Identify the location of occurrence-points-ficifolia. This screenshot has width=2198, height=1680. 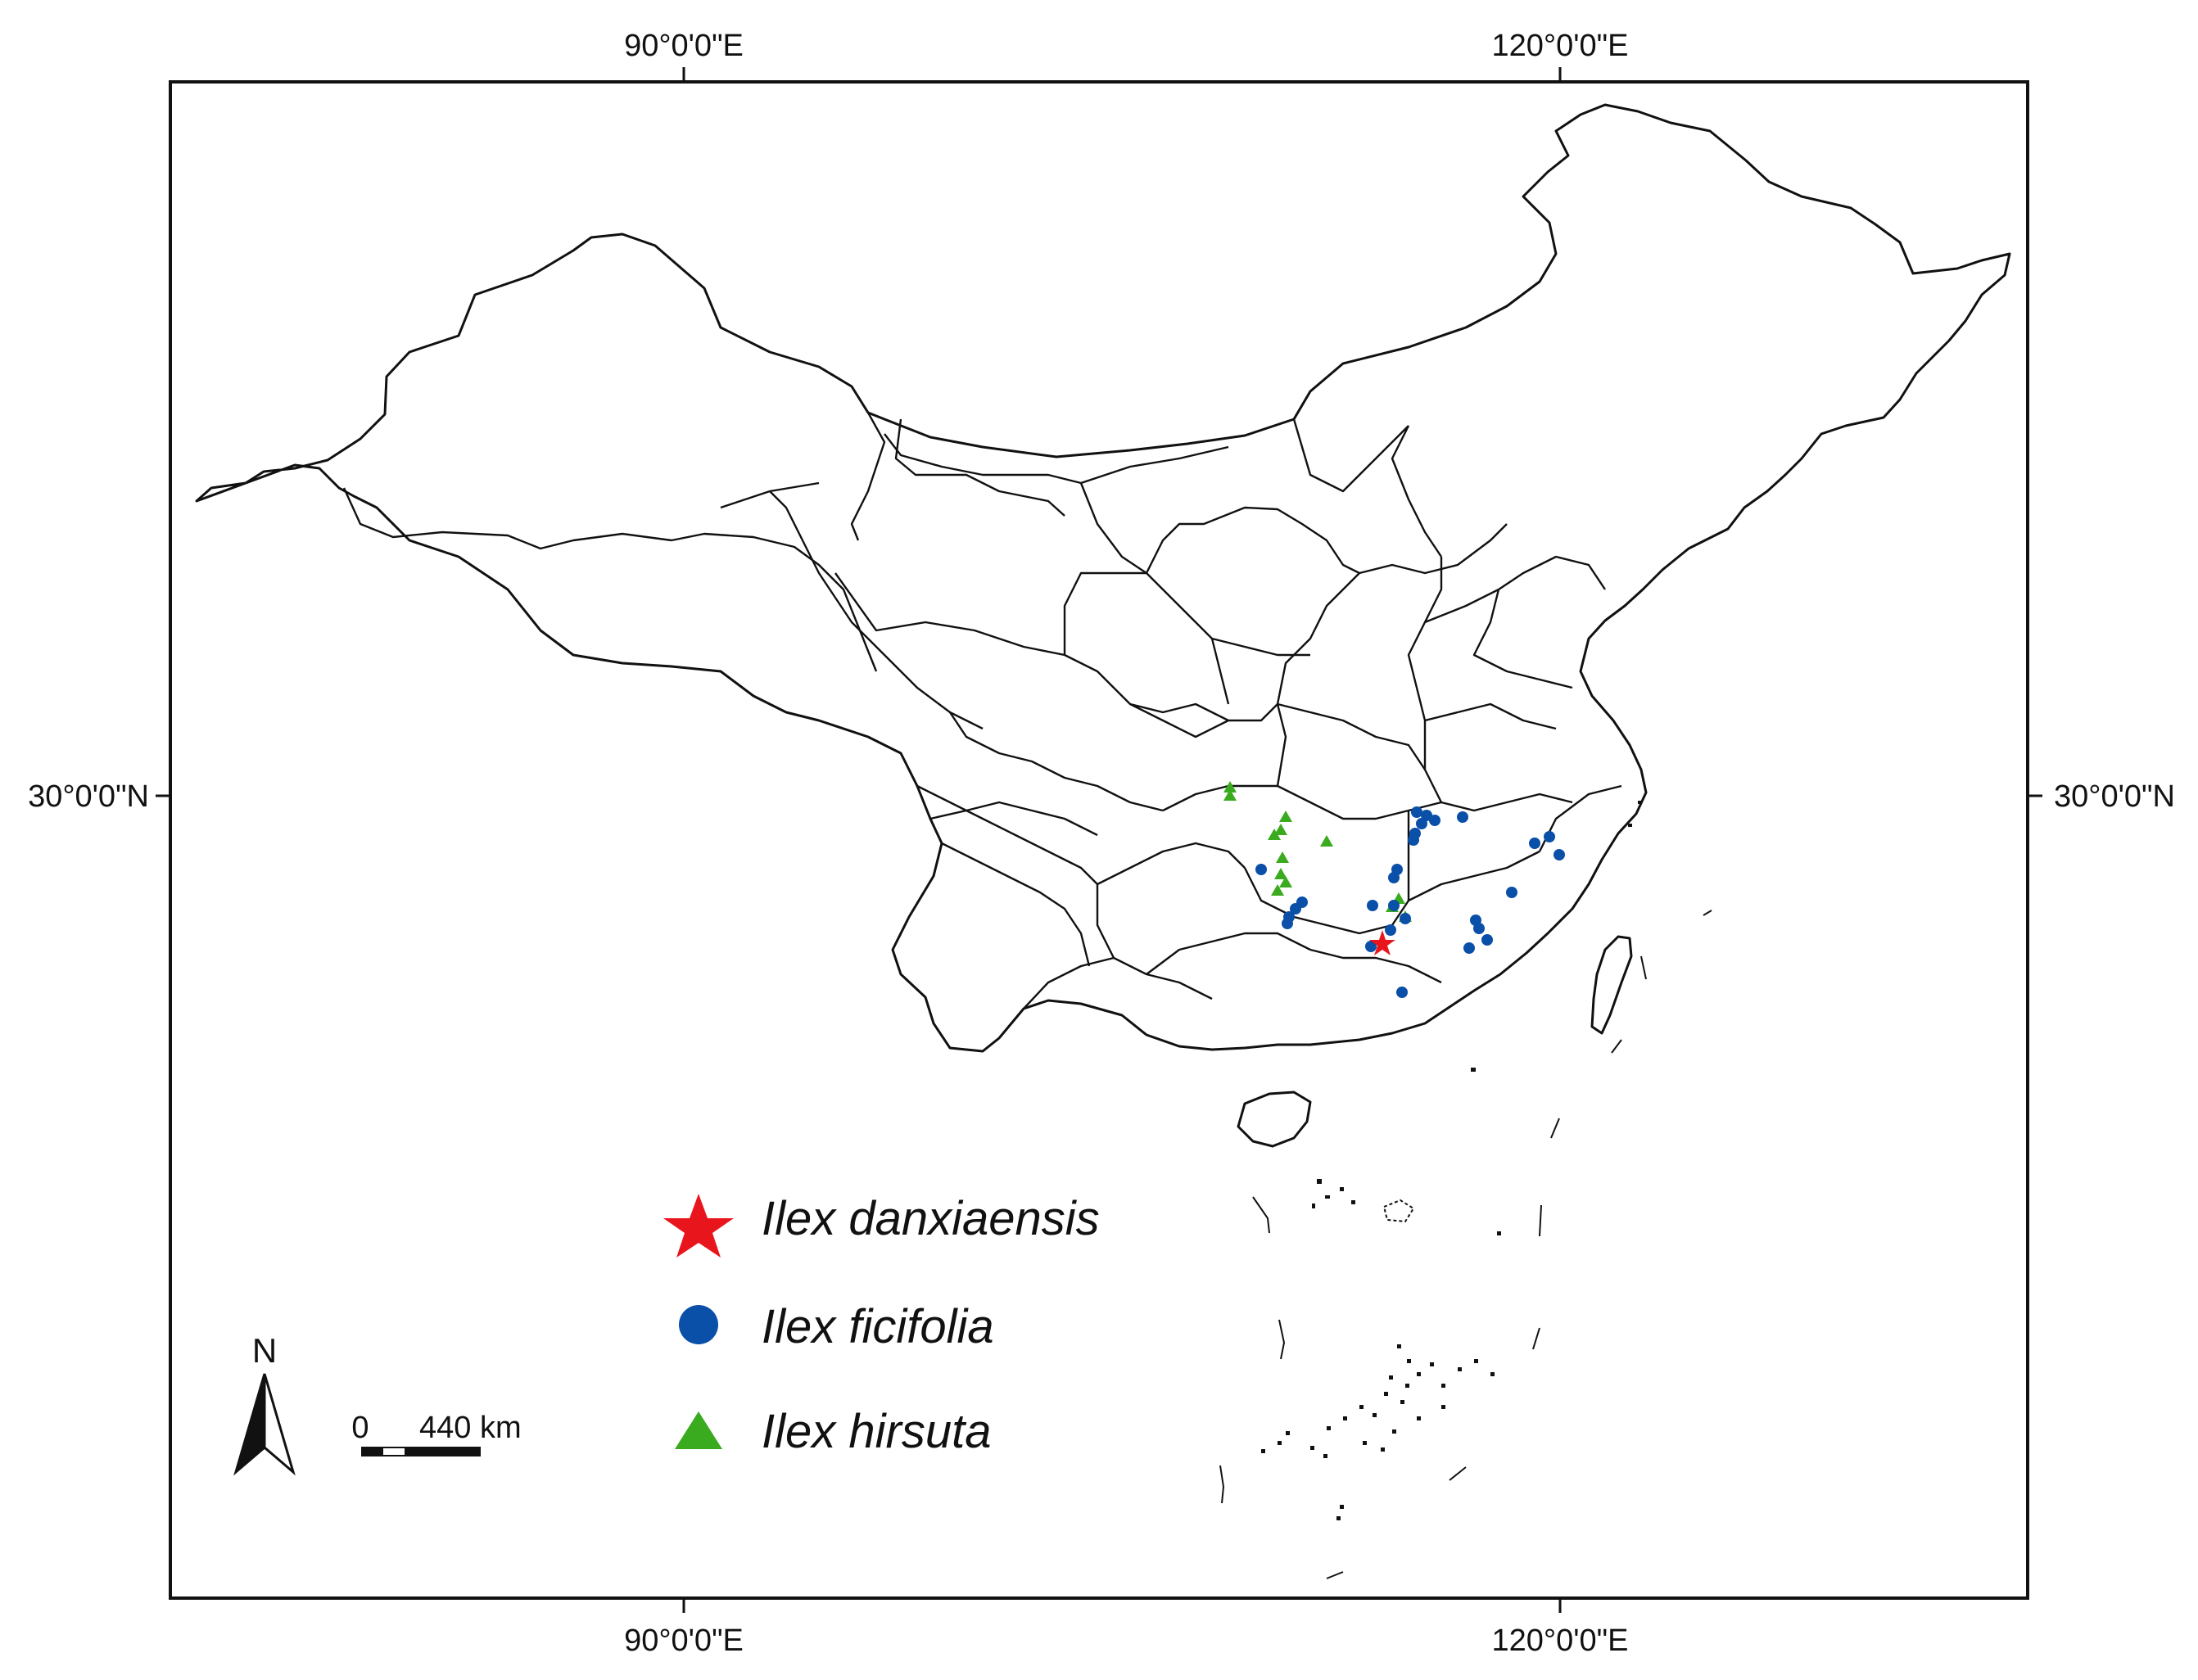
(1410, 902).